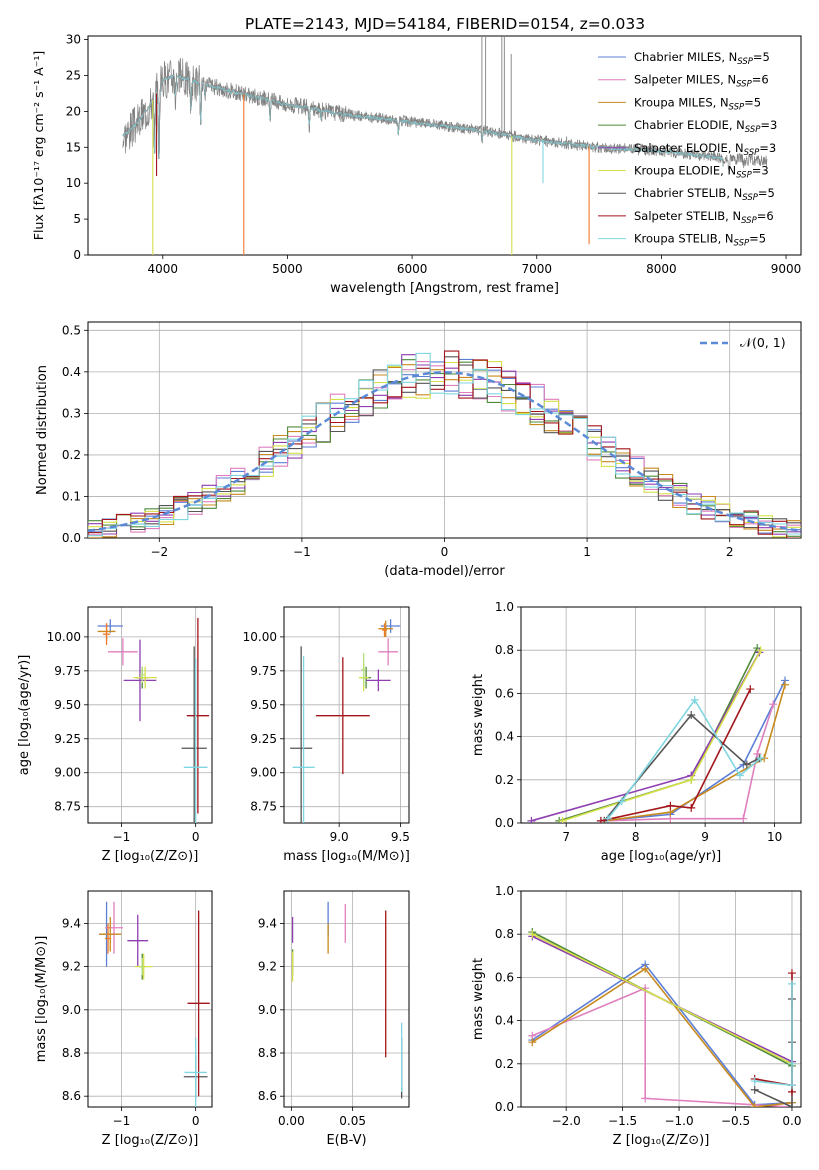  Describe the element at coordinates (760, 80) in the screenshot. I see `legend-label-suffix: =6` at that location.